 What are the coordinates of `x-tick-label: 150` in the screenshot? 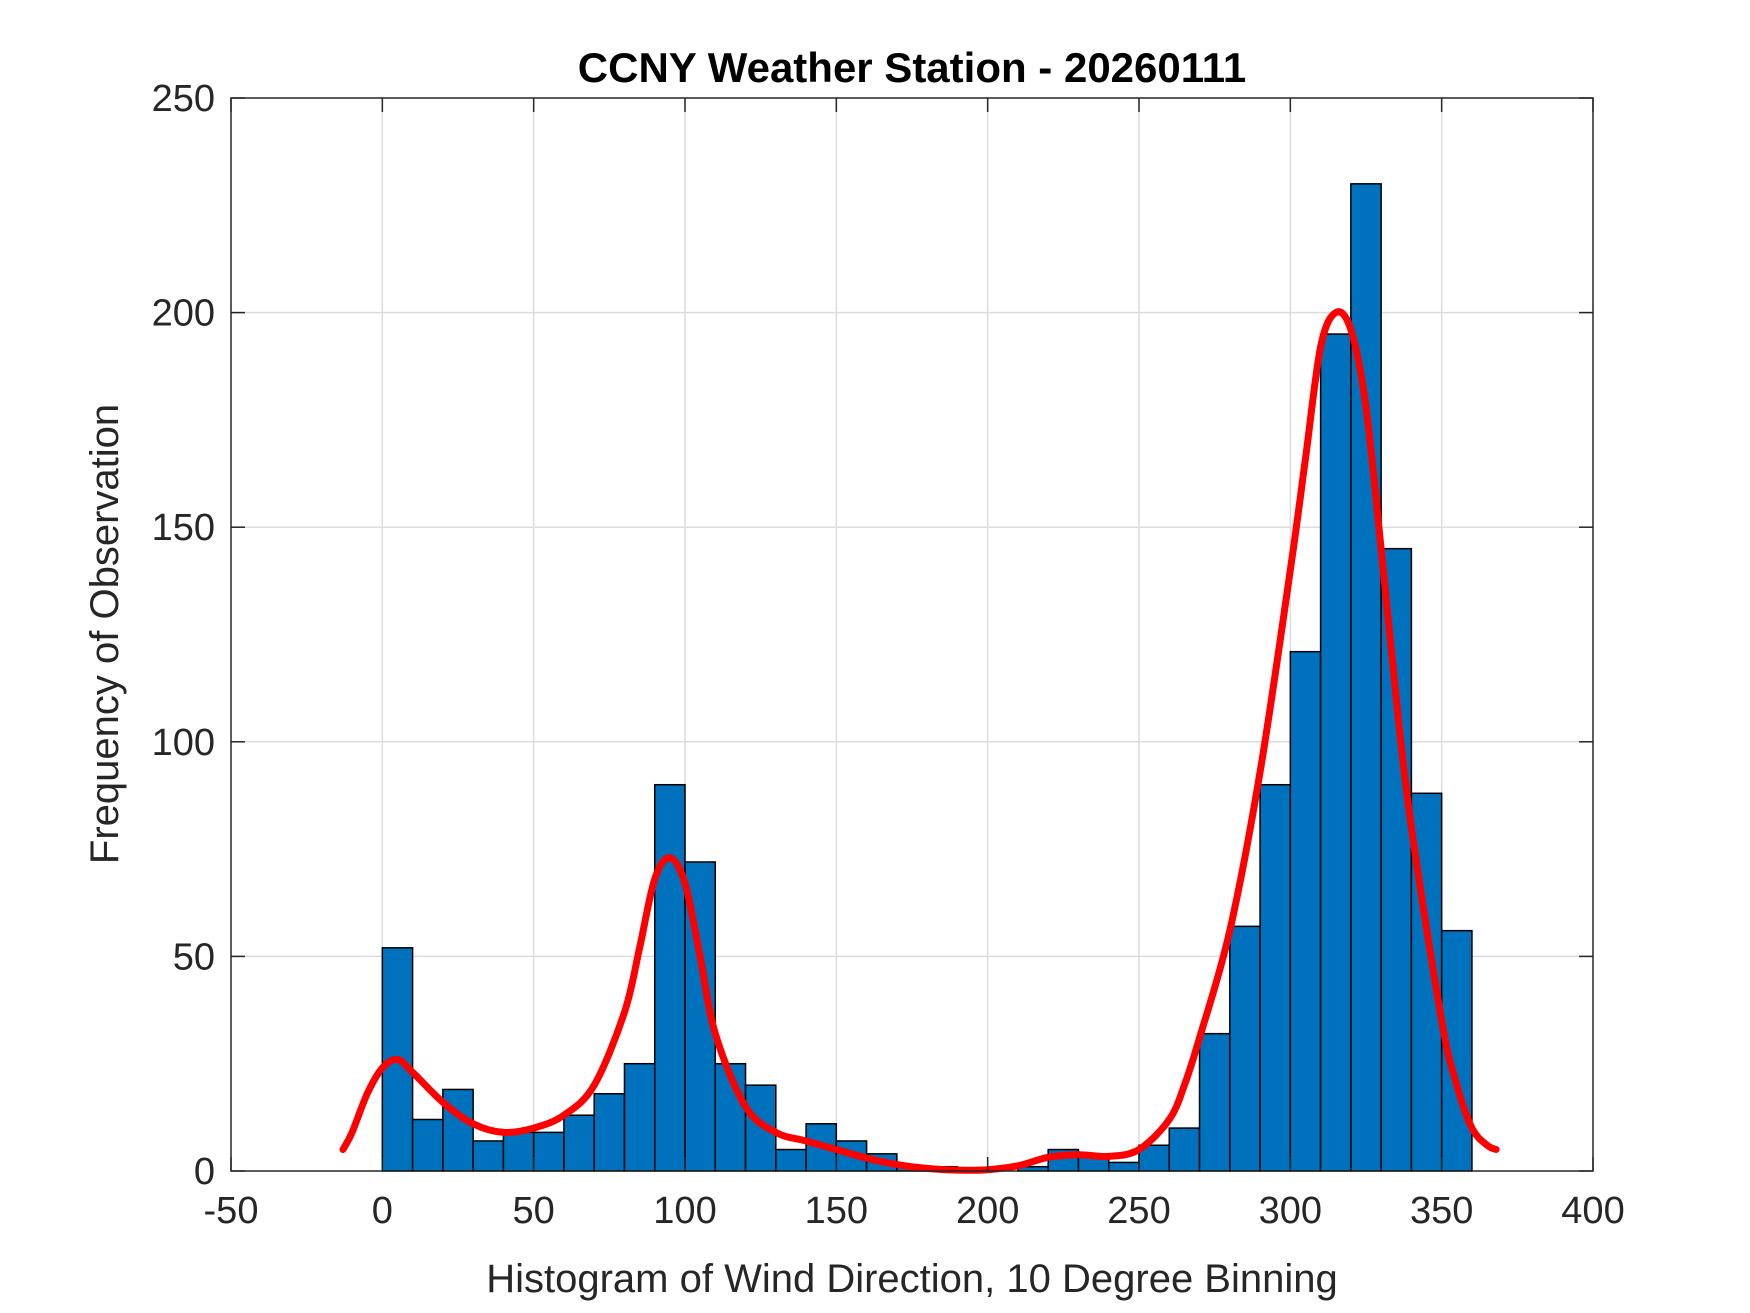 It's located at (836, 1211).